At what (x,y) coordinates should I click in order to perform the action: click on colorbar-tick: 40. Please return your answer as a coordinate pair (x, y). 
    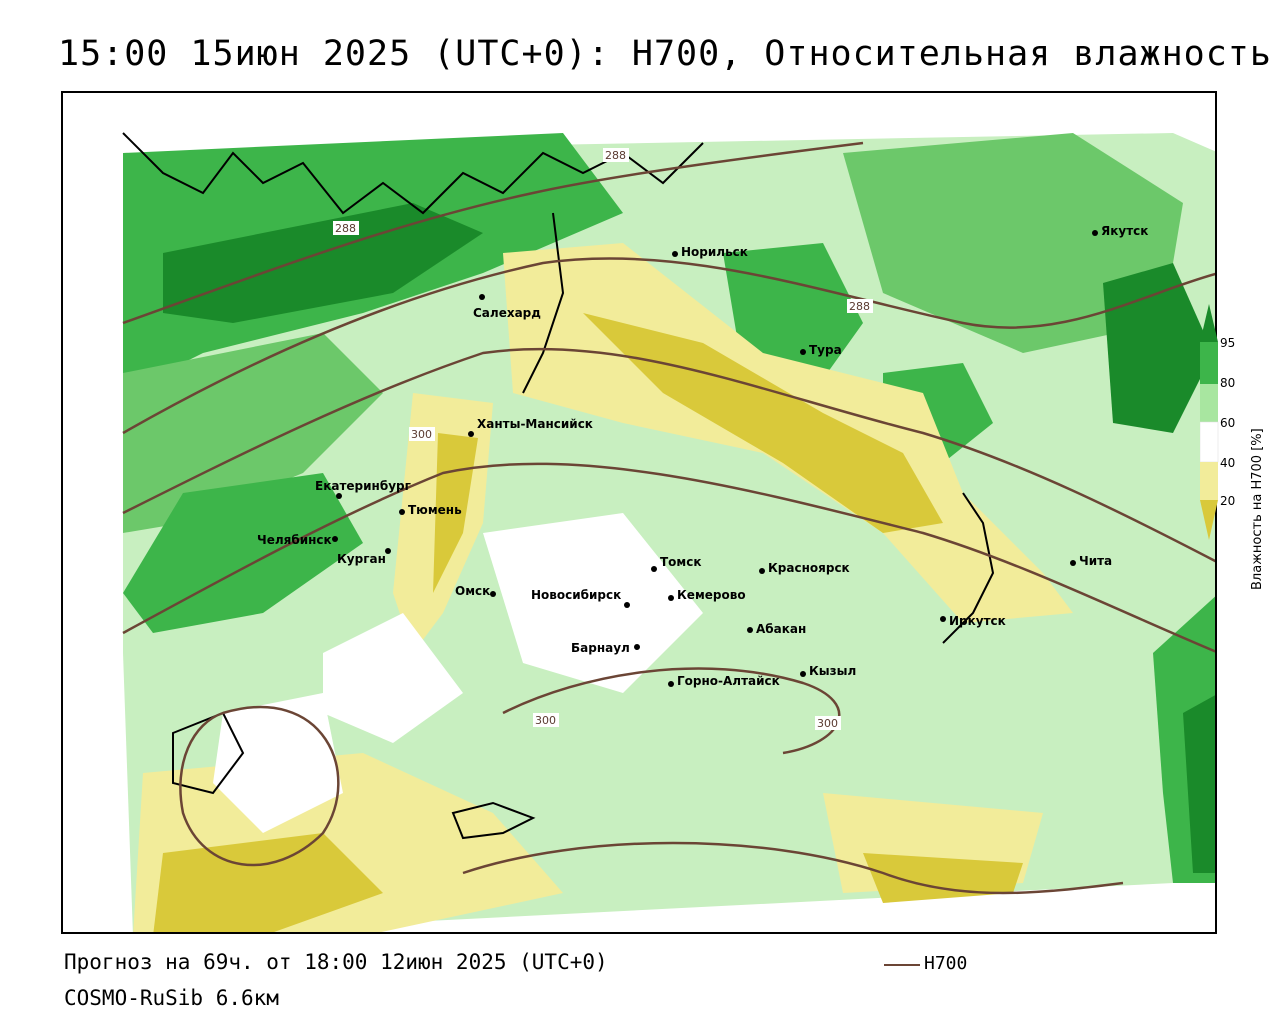
    Looking at the image, I should click on (1228, 463).